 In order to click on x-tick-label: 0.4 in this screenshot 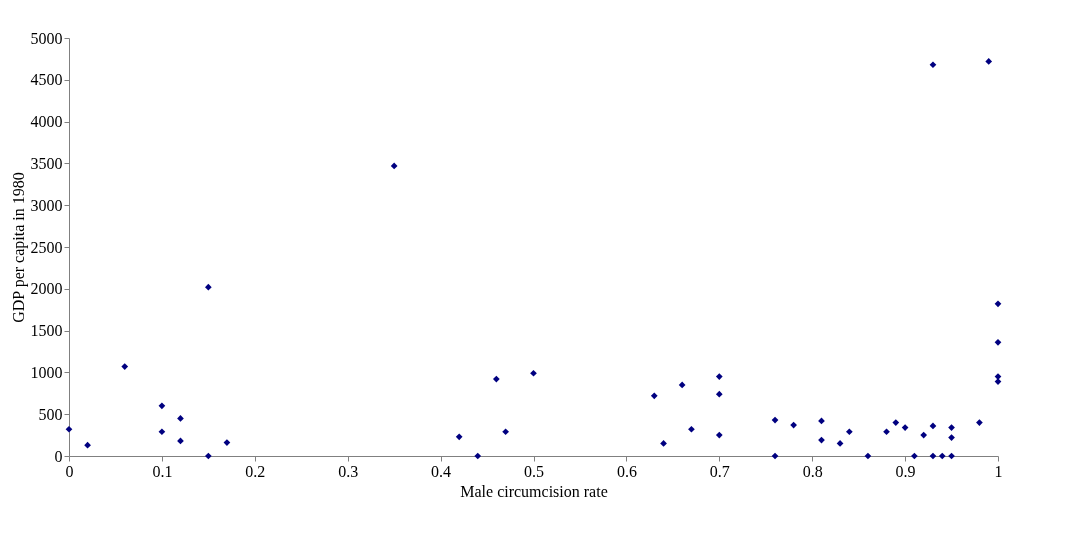, I will do `click(441, 471)`.